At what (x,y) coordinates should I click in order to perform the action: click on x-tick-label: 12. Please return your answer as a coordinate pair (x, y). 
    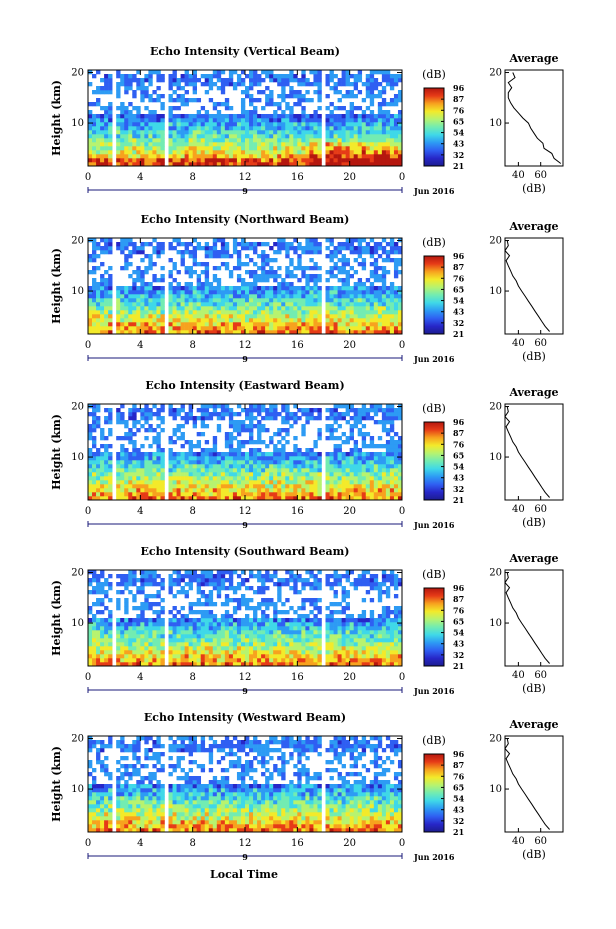
    Looking at the image, I should click on (245, 511).